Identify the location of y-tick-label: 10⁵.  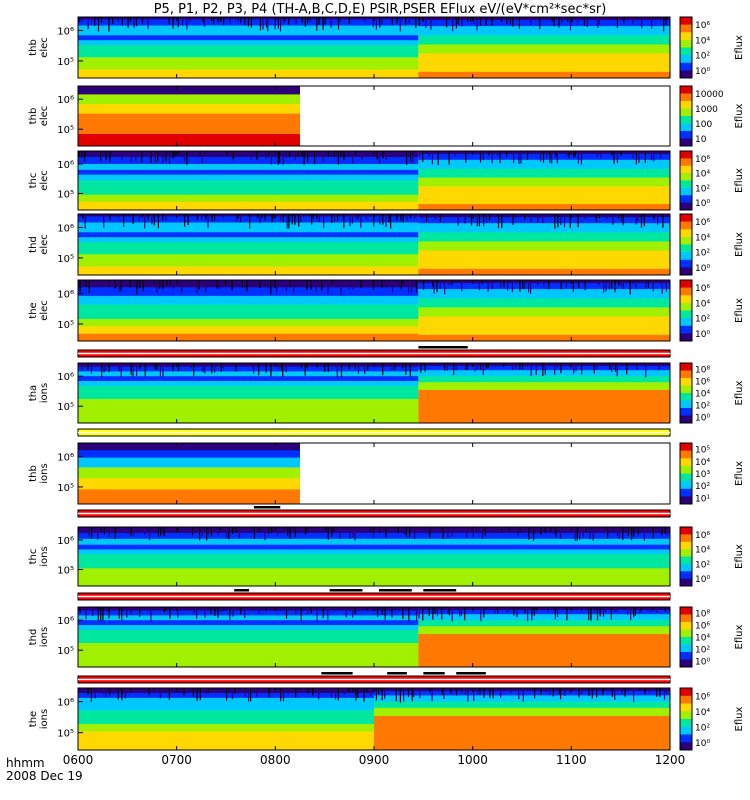
(65, 130).